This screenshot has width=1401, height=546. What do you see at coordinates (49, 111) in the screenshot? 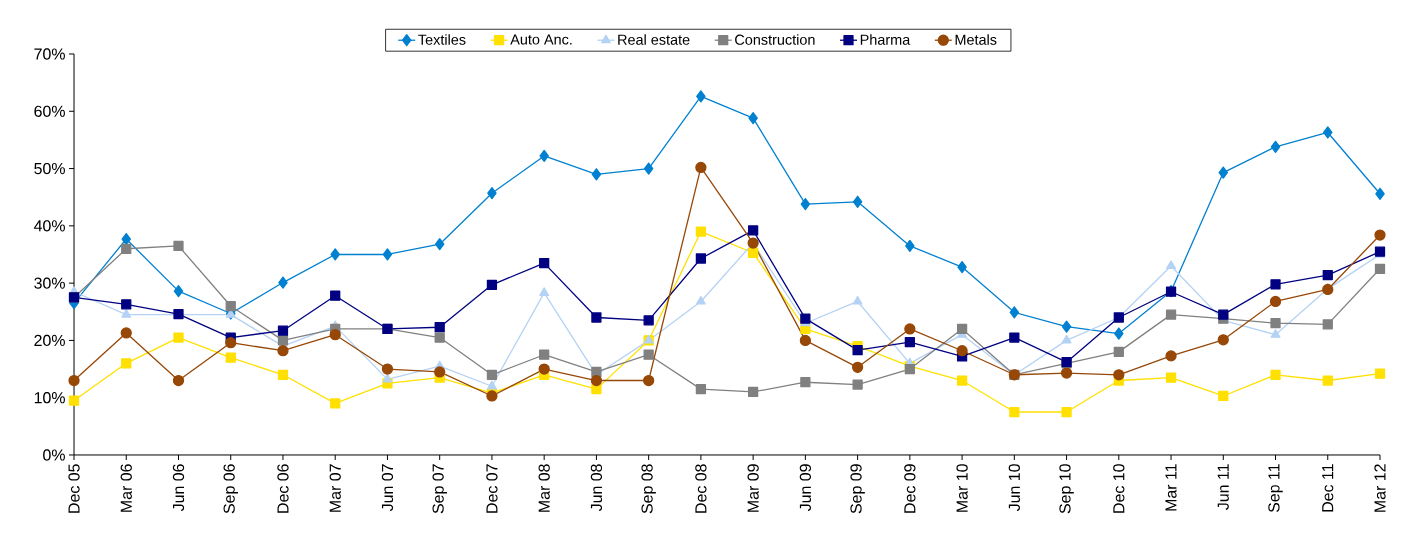
I see `y-tick-label: 60%` at bounding box center [49, 111].